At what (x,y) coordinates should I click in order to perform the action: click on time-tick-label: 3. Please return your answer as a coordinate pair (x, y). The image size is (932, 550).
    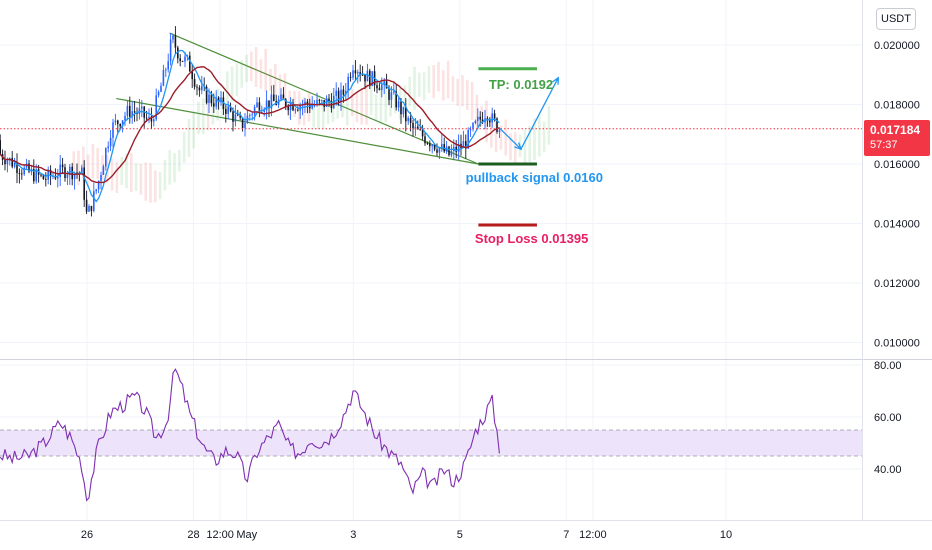
    Looking at the image, I should click on (353, 535).